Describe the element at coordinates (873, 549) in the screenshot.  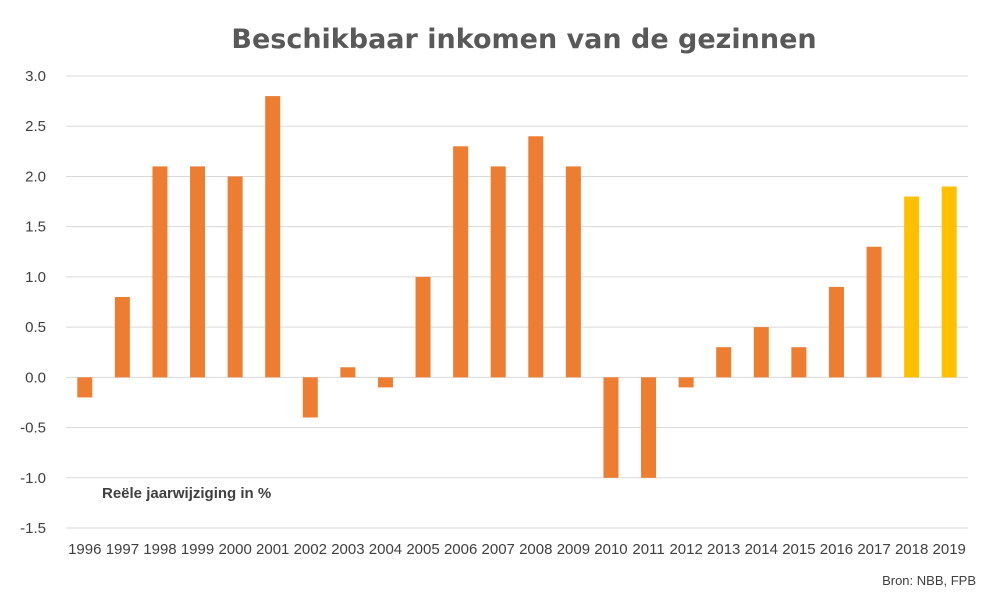
I see `x-tick-label: 2017` at that location.